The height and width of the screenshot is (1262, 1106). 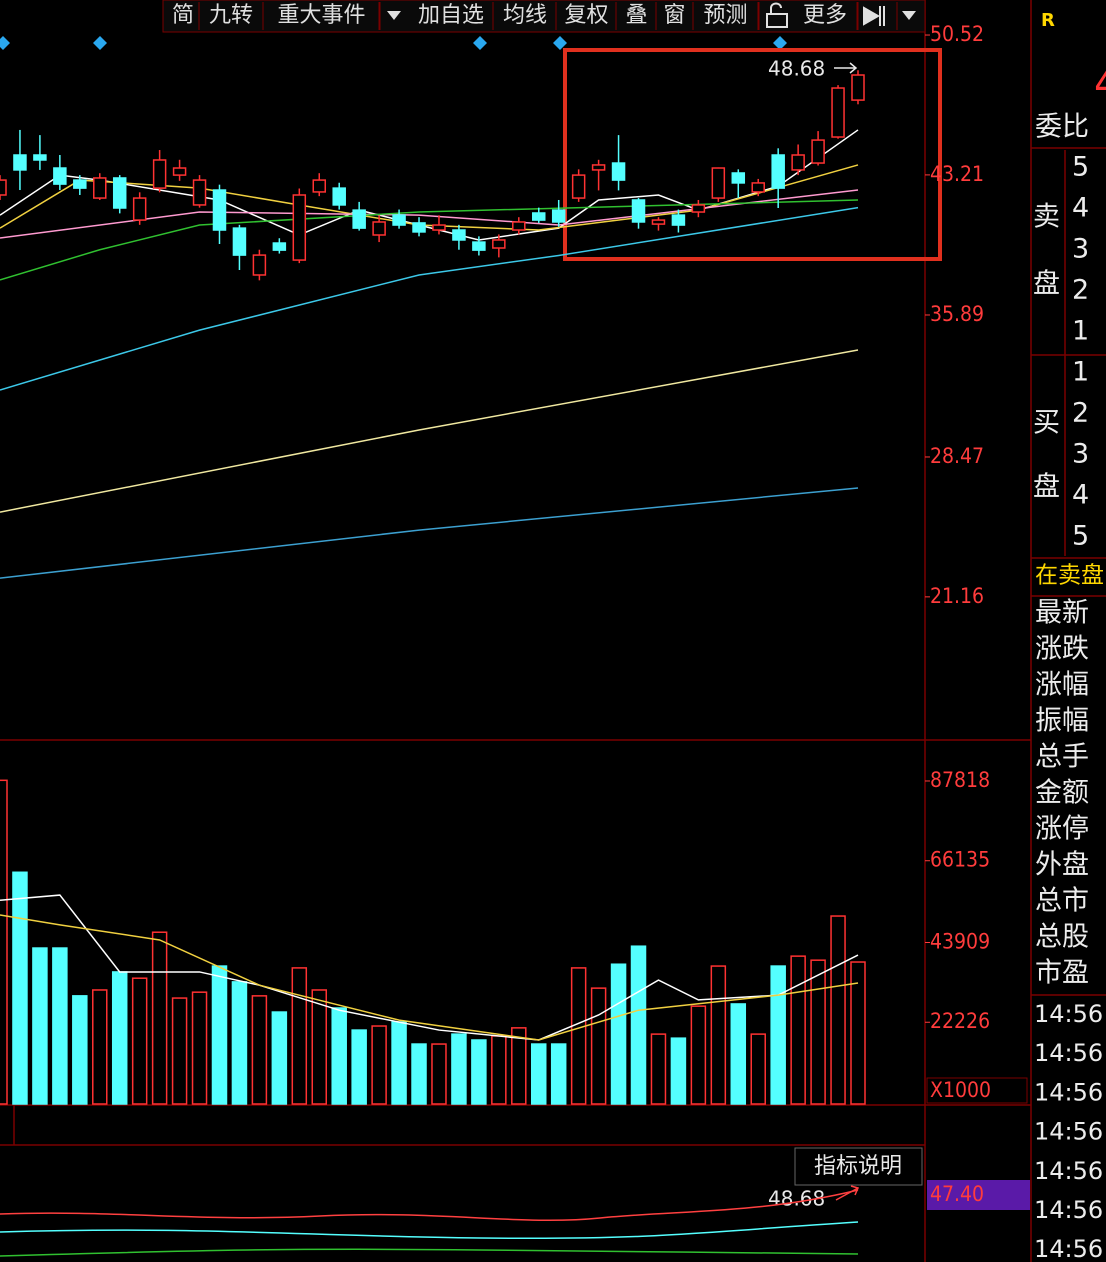 What do you see at coordinates (846, 68) in the screenshot?
I see `high-arrow` at bounding box center [846, 68].